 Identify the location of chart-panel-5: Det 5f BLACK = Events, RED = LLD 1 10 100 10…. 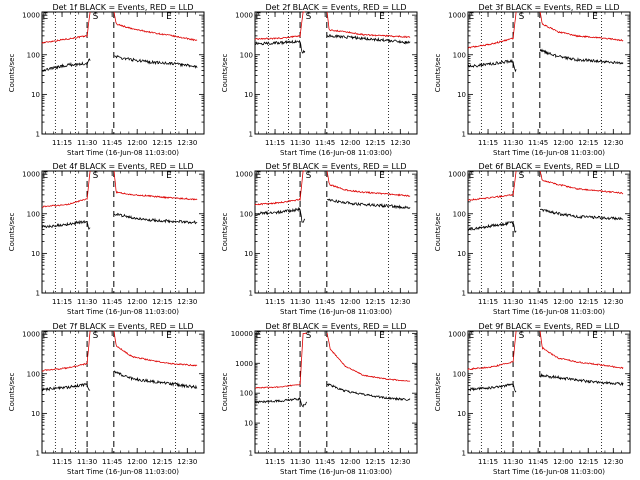
(319, 239).